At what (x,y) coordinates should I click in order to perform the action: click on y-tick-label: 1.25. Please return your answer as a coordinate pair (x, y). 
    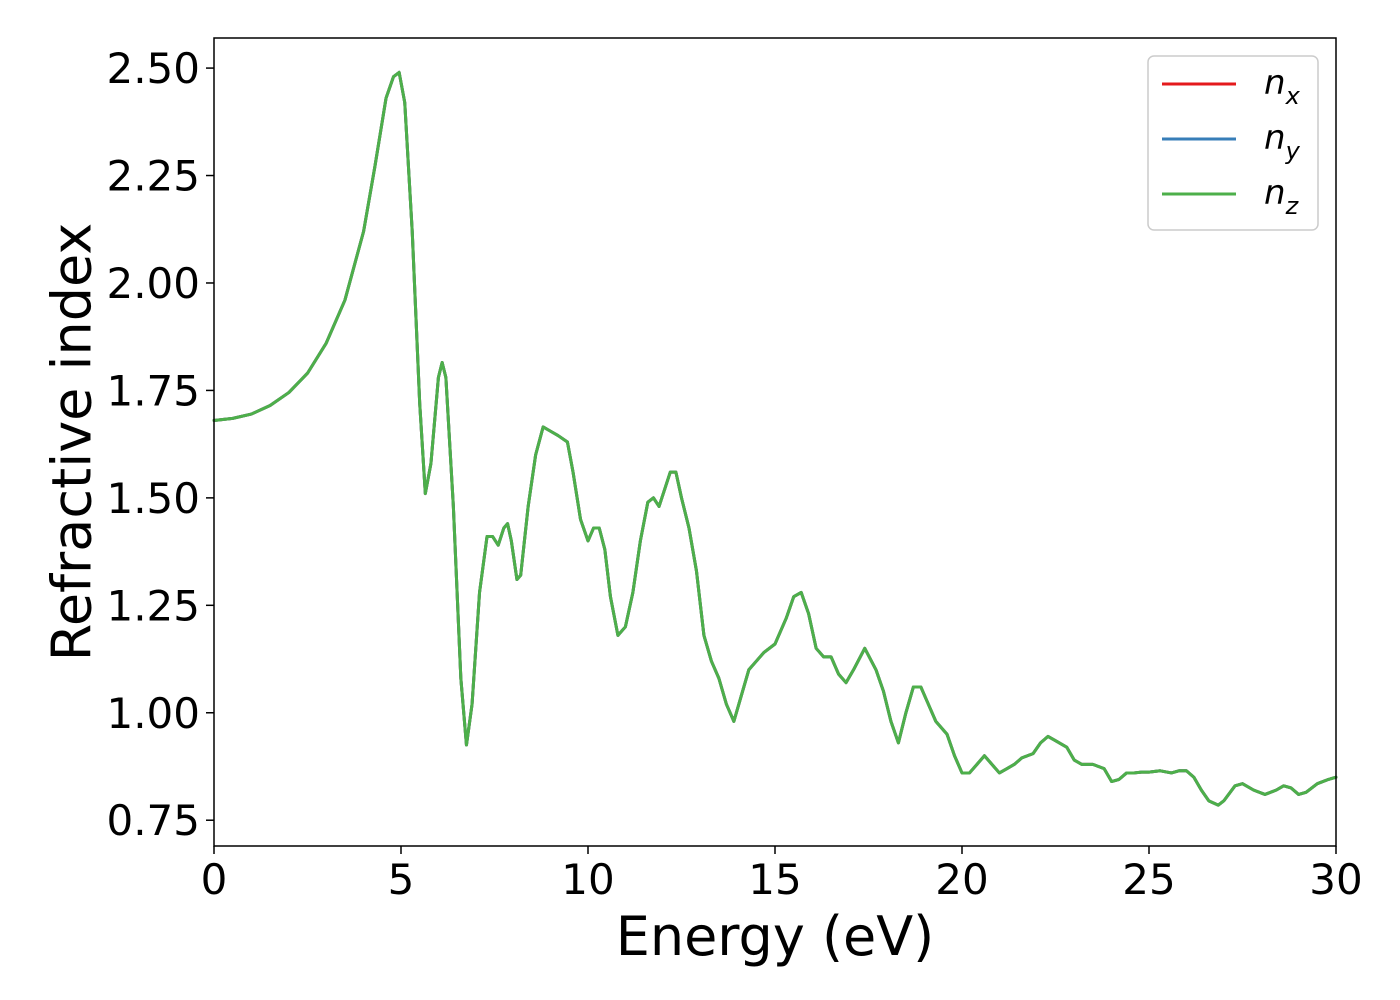
    Looking at the image, I should click on (153, 605).